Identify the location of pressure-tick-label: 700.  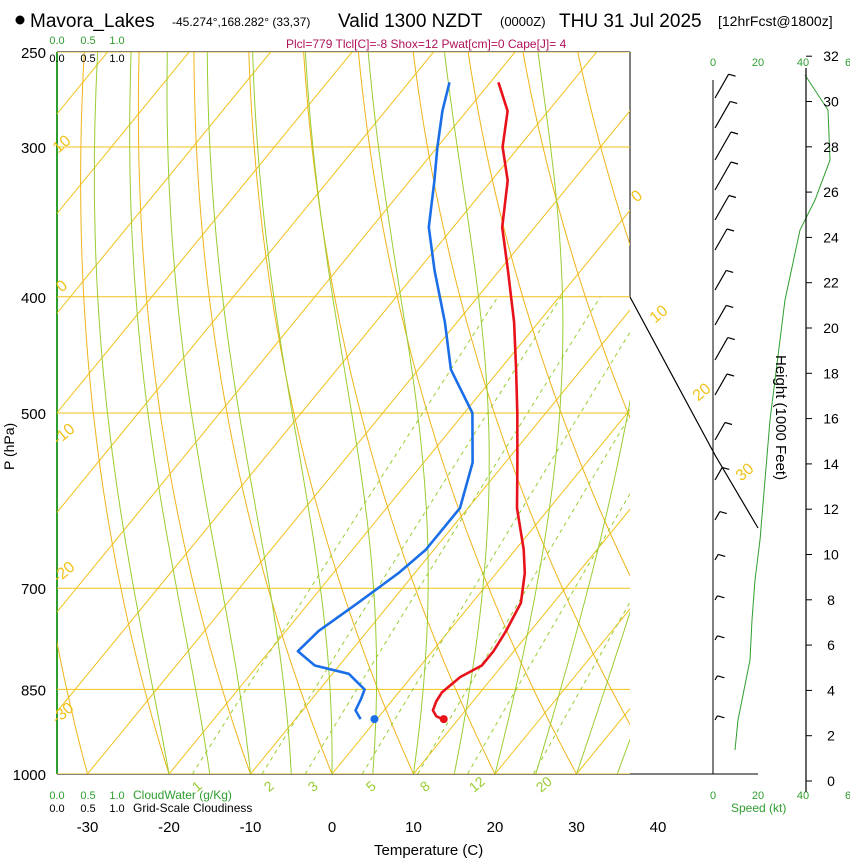
(33, 589).